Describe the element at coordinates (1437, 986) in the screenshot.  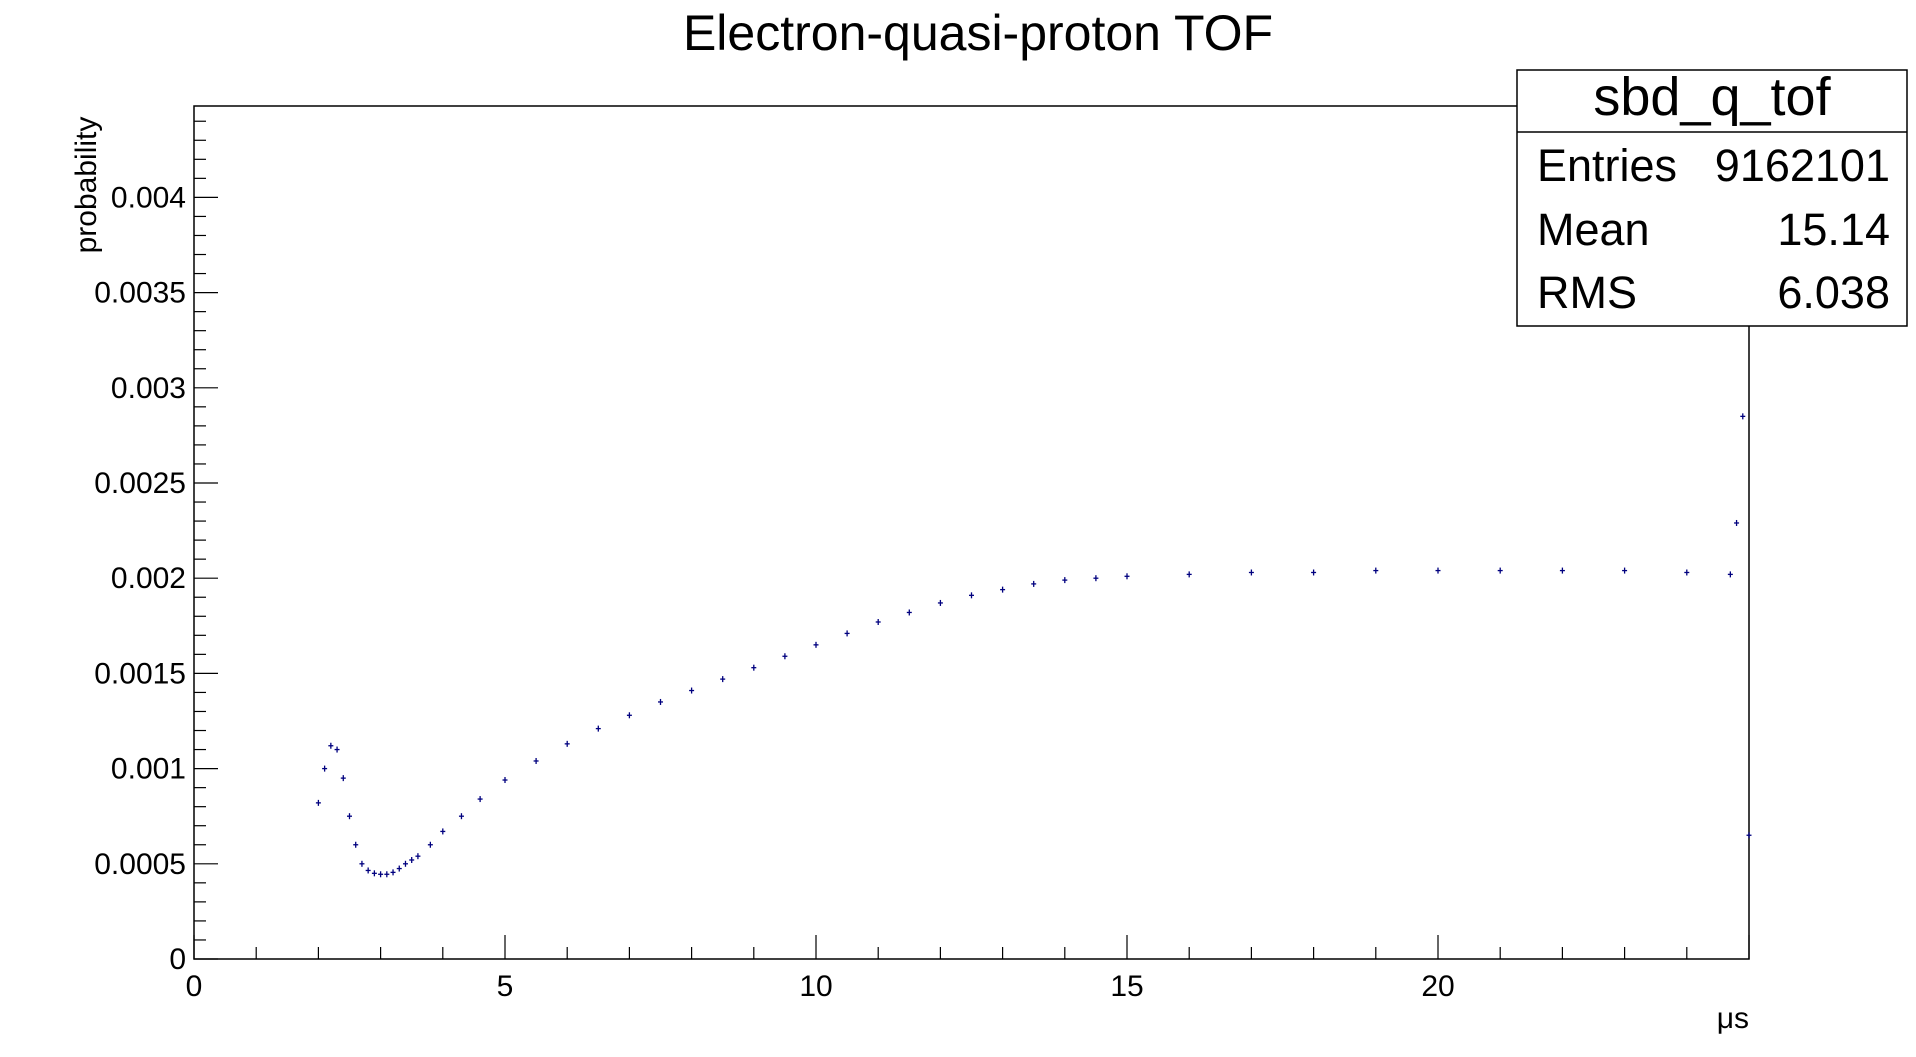
I see `x-tick-label: 20` at that location.